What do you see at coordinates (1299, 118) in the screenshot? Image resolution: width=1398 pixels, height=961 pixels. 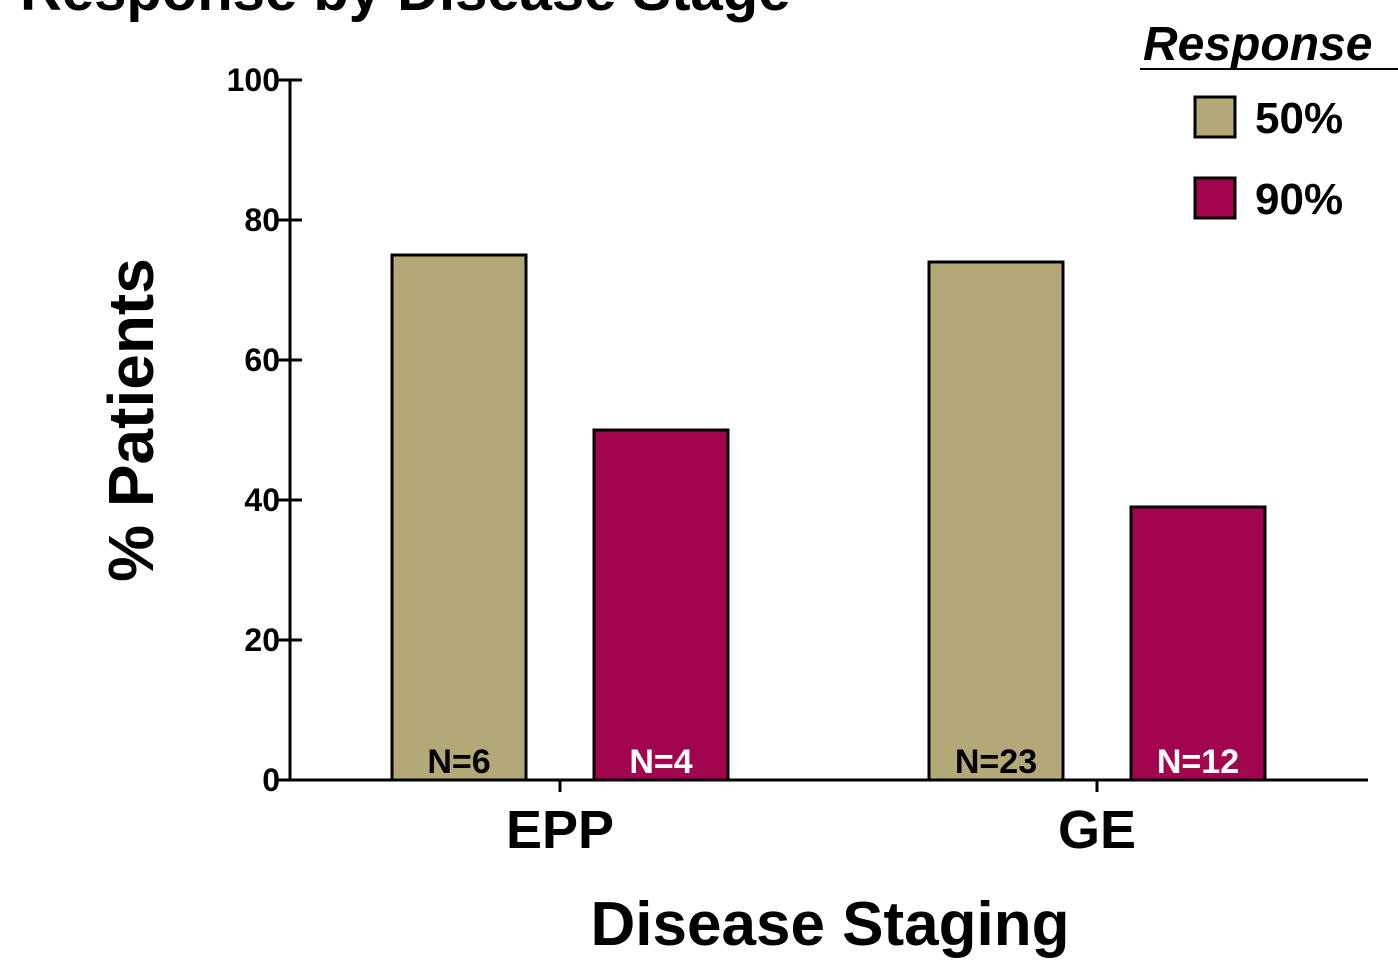 I see `legend-label: 50%` at bounding box center [1299, 118].